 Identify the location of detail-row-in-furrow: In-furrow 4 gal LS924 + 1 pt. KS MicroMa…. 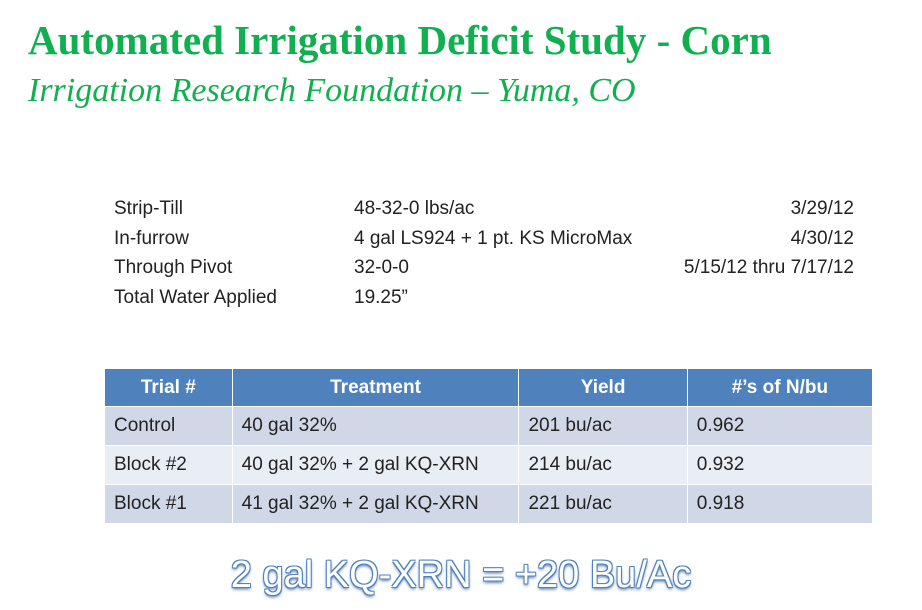
(484, 239).